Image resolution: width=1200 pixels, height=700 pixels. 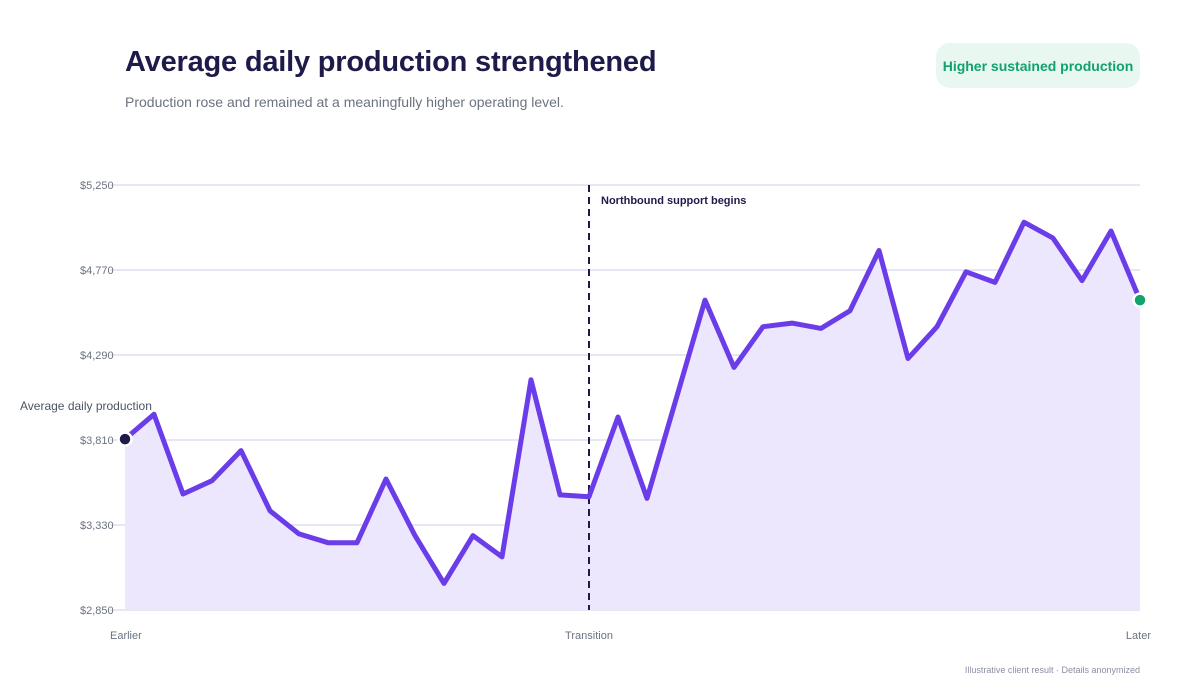 What do you see at coordinates (667, 397) in the screenshot?
I see `annotation-layer: Northbound support begins` at bounding box center [667, 397].